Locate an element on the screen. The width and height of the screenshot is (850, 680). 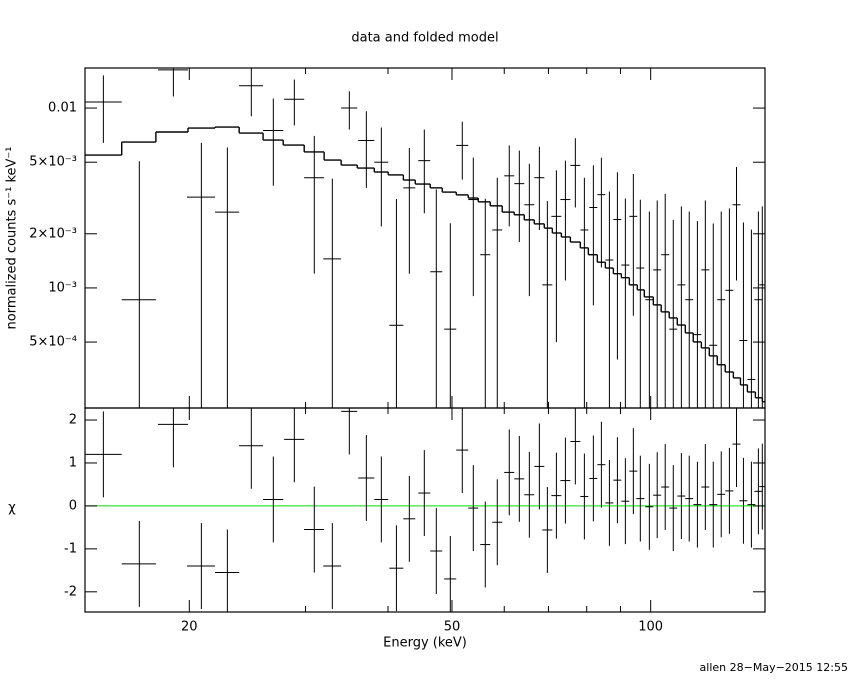
y-axis-label: normalized counts s⁻¹ keV⁻¹ is located at coordinates (12, 238).